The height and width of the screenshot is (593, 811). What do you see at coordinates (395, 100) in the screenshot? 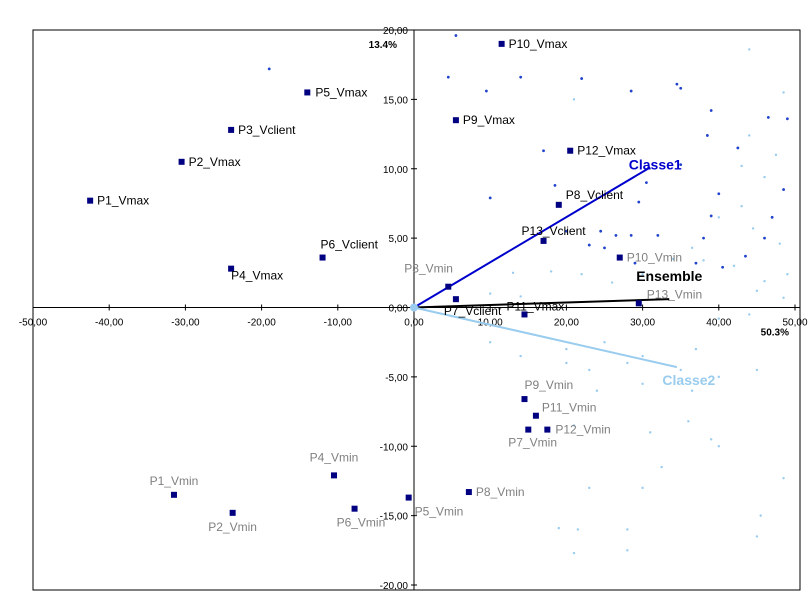
I see `y-tick-label: 15,00` at bounding box center [395, 100].